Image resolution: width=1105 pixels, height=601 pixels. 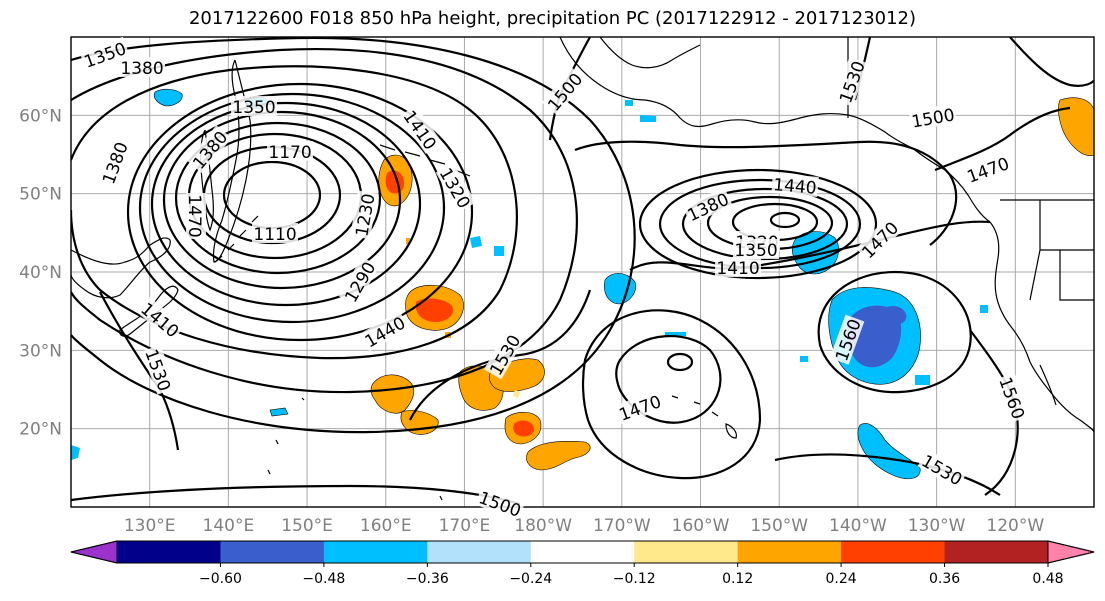 I want to click on alaska-north, so click(x=650, y=53).